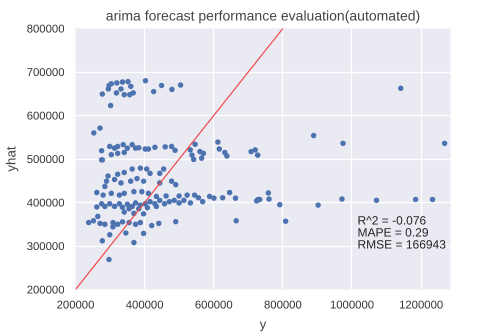 The width and height of the screenshot is (500, 334). What do you see at coordinates (45, 73) in the screenshot?
I see `y-tick-label: 700000` at bounding box center [45, 73].